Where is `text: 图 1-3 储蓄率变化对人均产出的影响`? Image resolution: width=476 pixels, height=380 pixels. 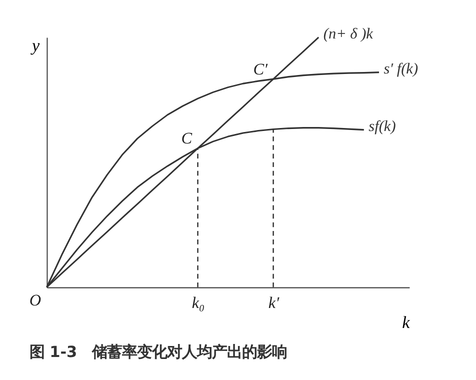
text: 图 1-3 储蓄率变化对人均产出的影响 is located at coordinates (158, 351).